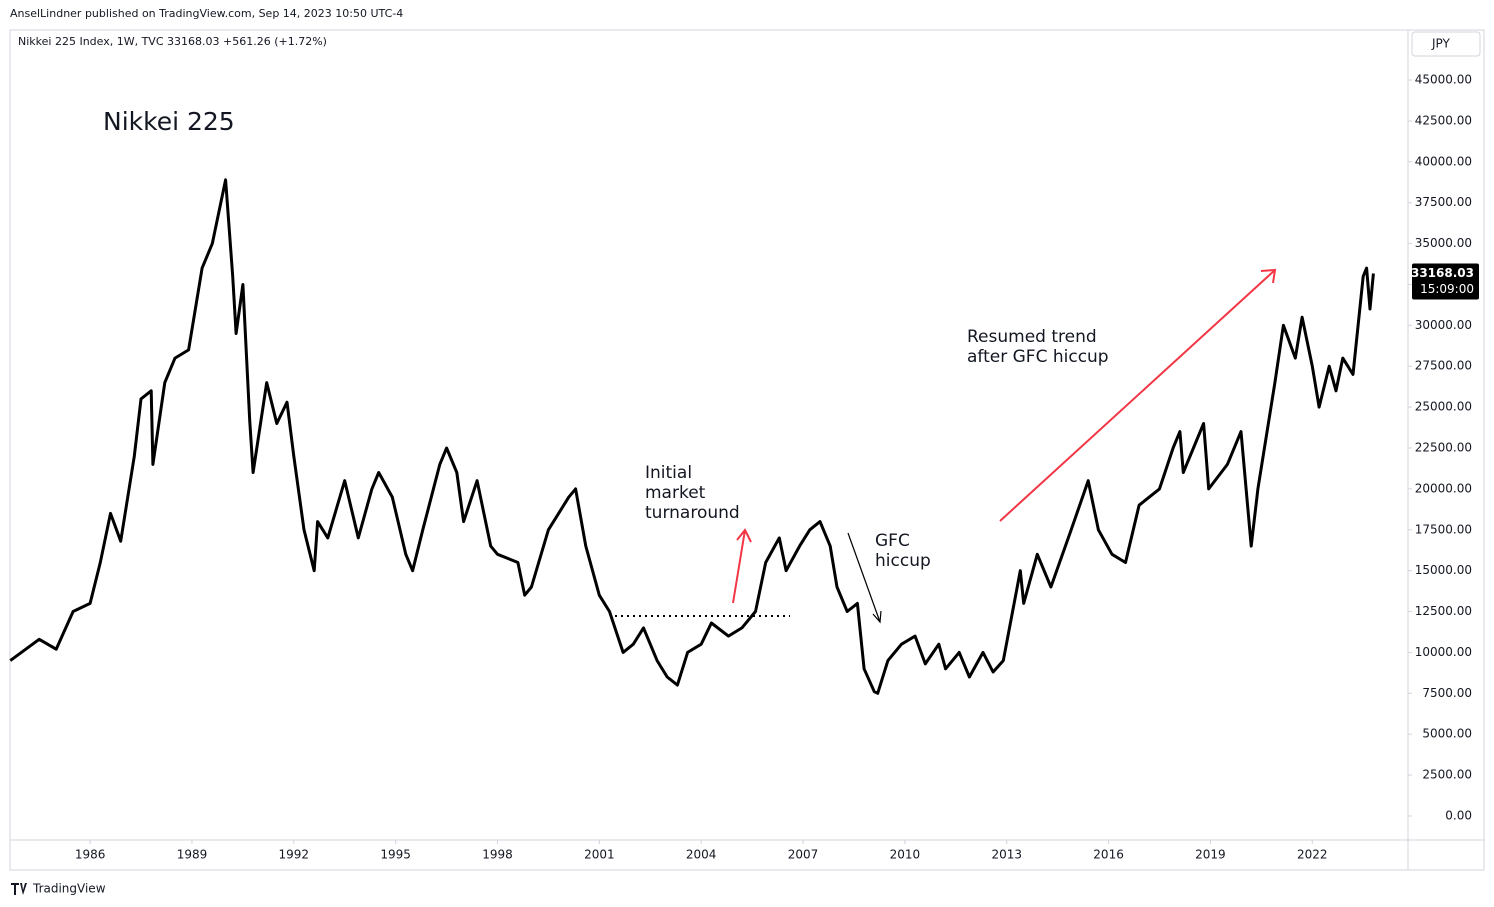 The height and width of the screenshot is (907, 1494). I want to click on y-tick-label: 7500.00, so click(1447, 693).